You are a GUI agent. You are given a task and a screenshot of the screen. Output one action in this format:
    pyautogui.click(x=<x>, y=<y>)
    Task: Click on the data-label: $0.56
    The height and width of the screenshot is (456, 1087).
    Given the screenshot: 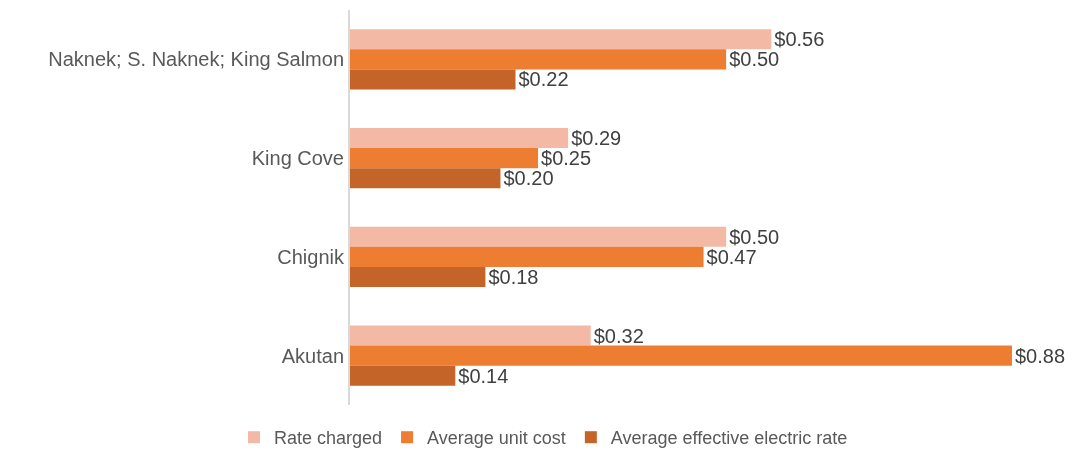 What is the action you would take?
    pyautogui.click(x=799, y=39)
    